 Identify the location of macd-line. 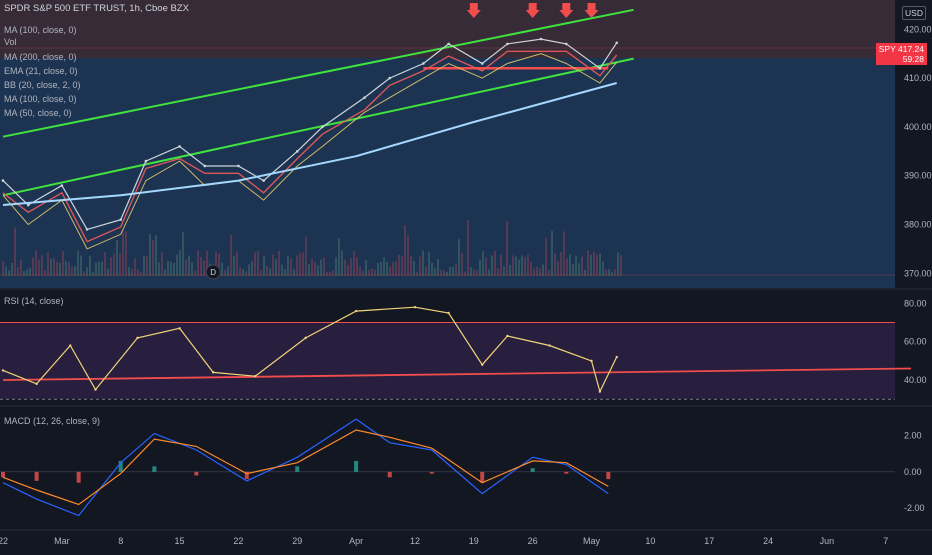
(305, 467).